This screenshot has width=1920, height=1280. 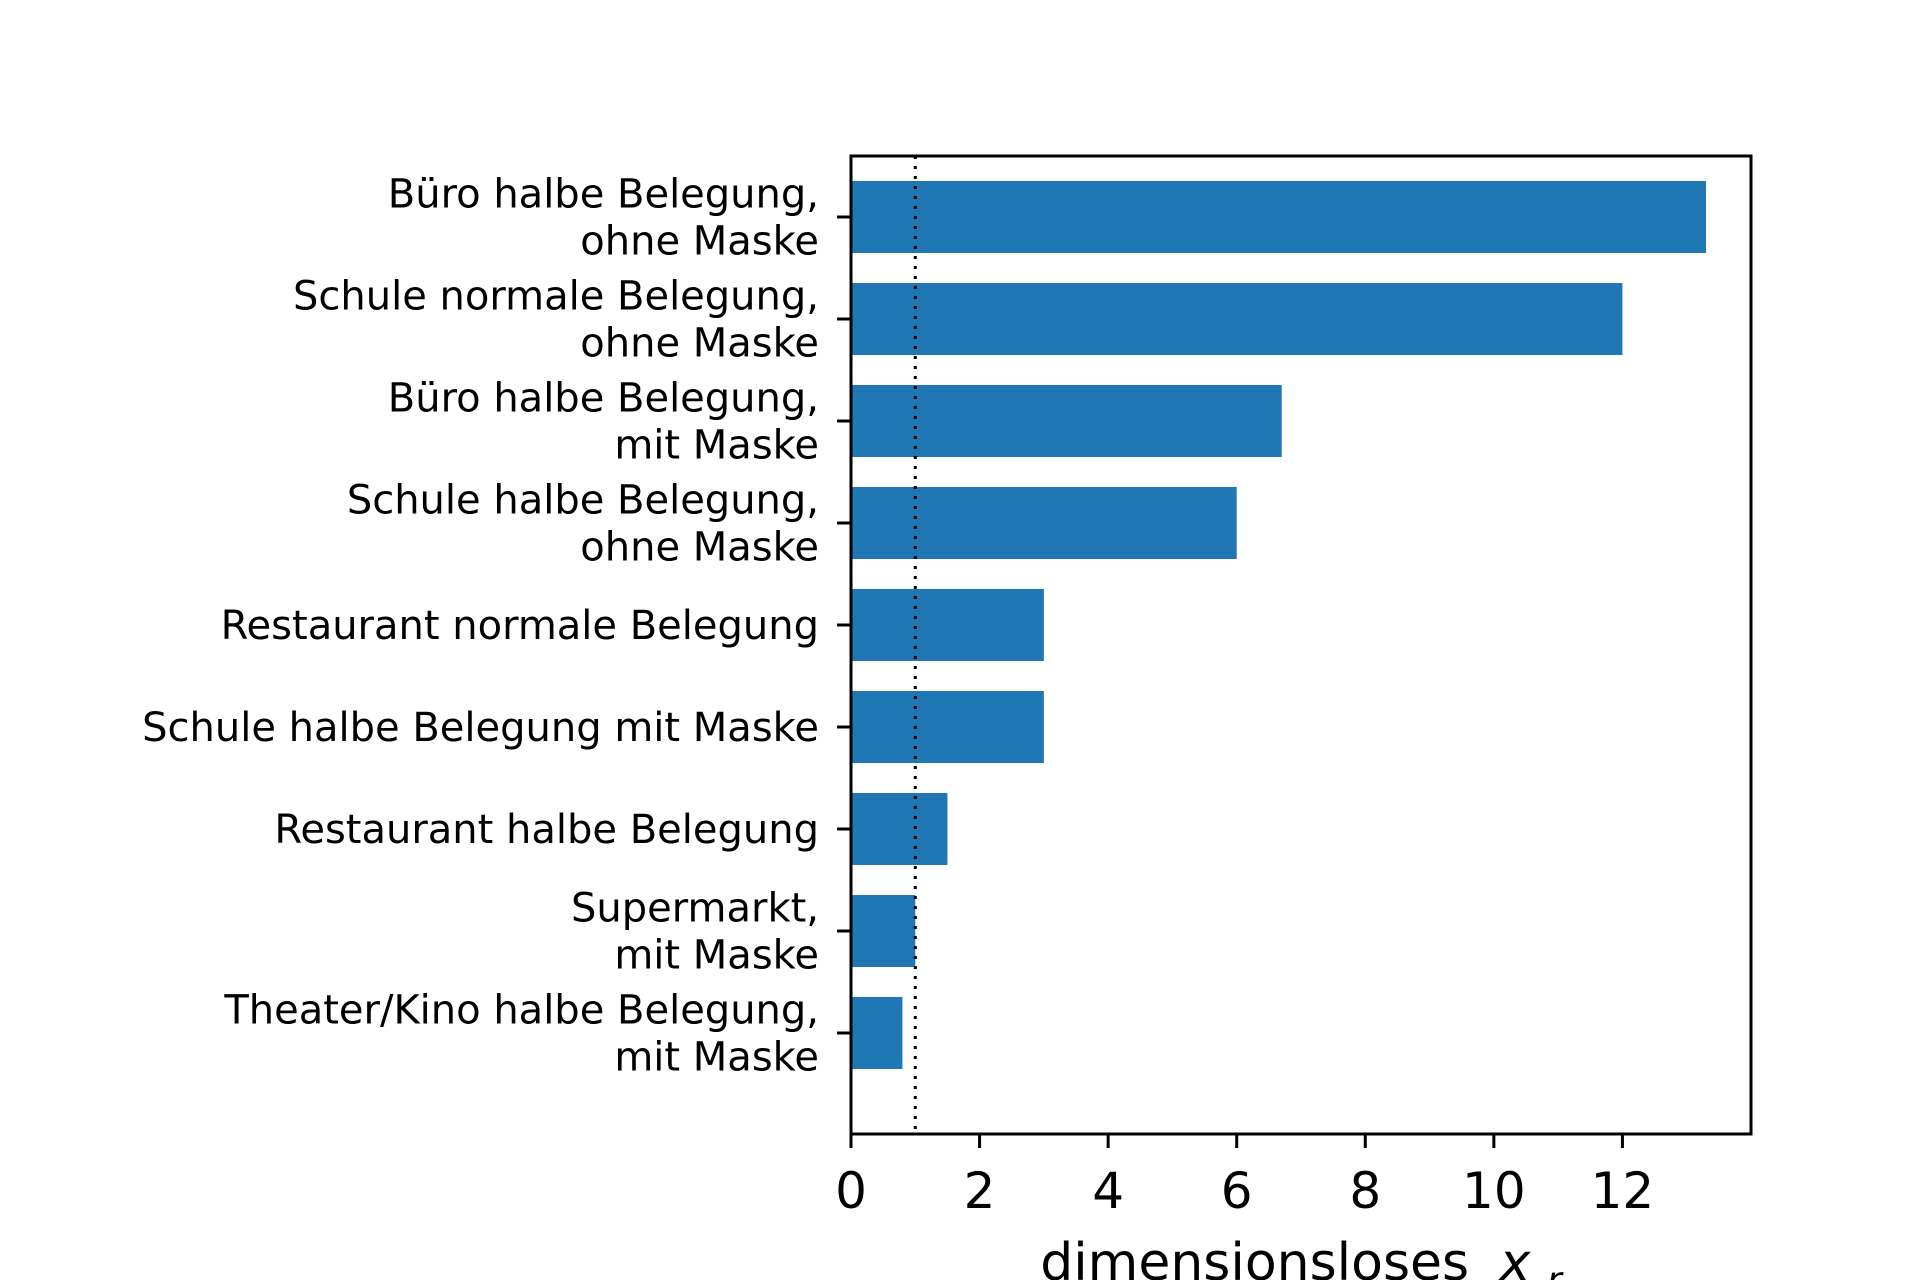 I want to click on y-category-label-9: Theater/Kino halbe Belegung, mit Maske, so click(x=521, y=1034).